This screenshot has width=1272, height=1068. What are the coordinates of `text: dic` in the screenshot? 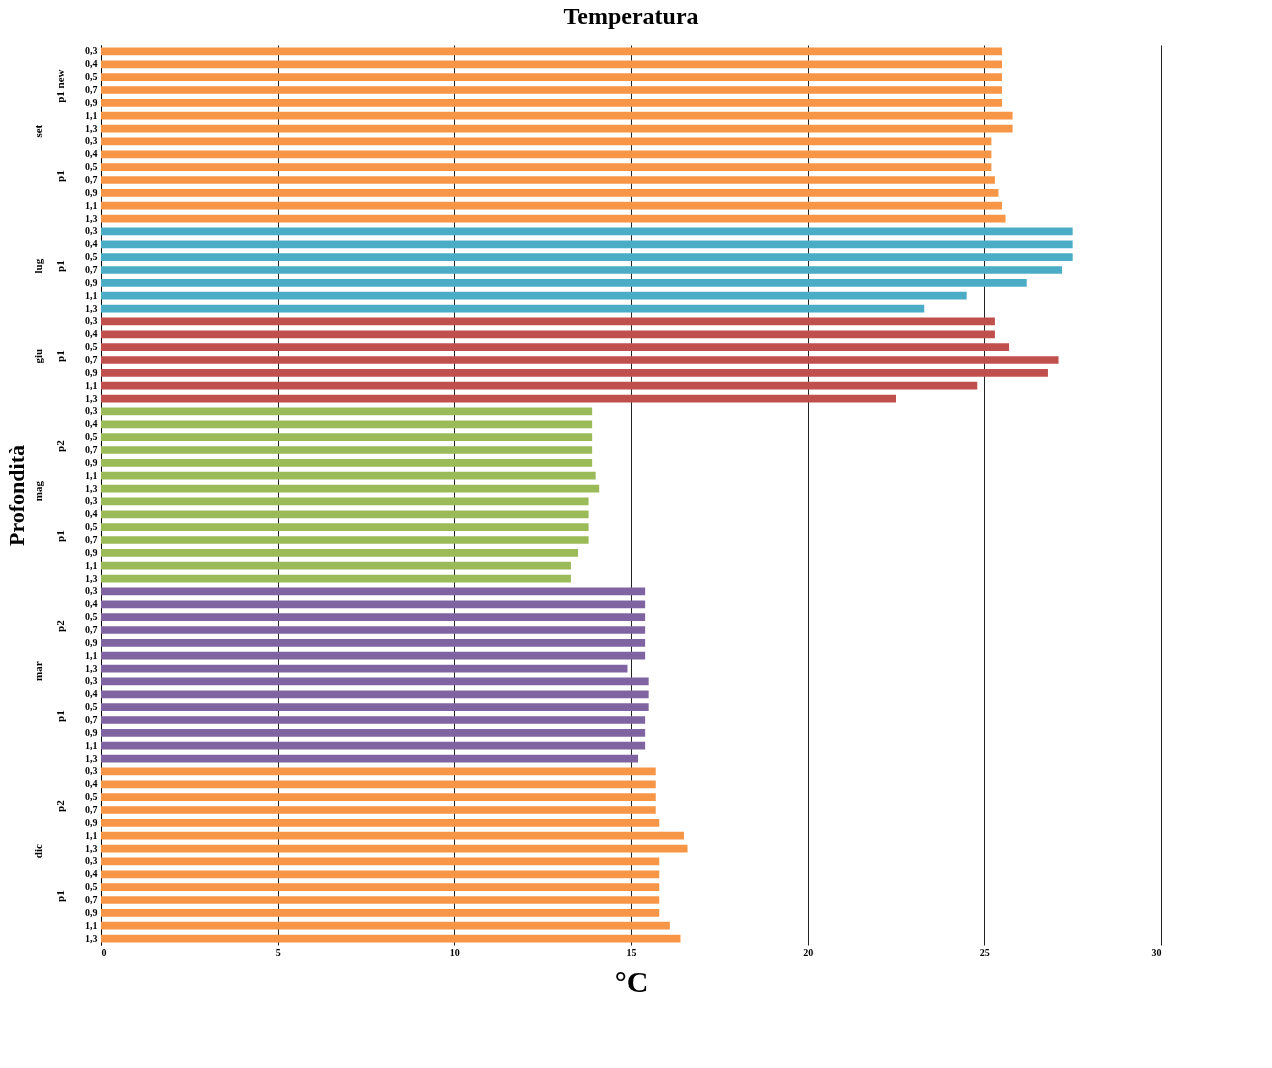 It's located at (38, 851).